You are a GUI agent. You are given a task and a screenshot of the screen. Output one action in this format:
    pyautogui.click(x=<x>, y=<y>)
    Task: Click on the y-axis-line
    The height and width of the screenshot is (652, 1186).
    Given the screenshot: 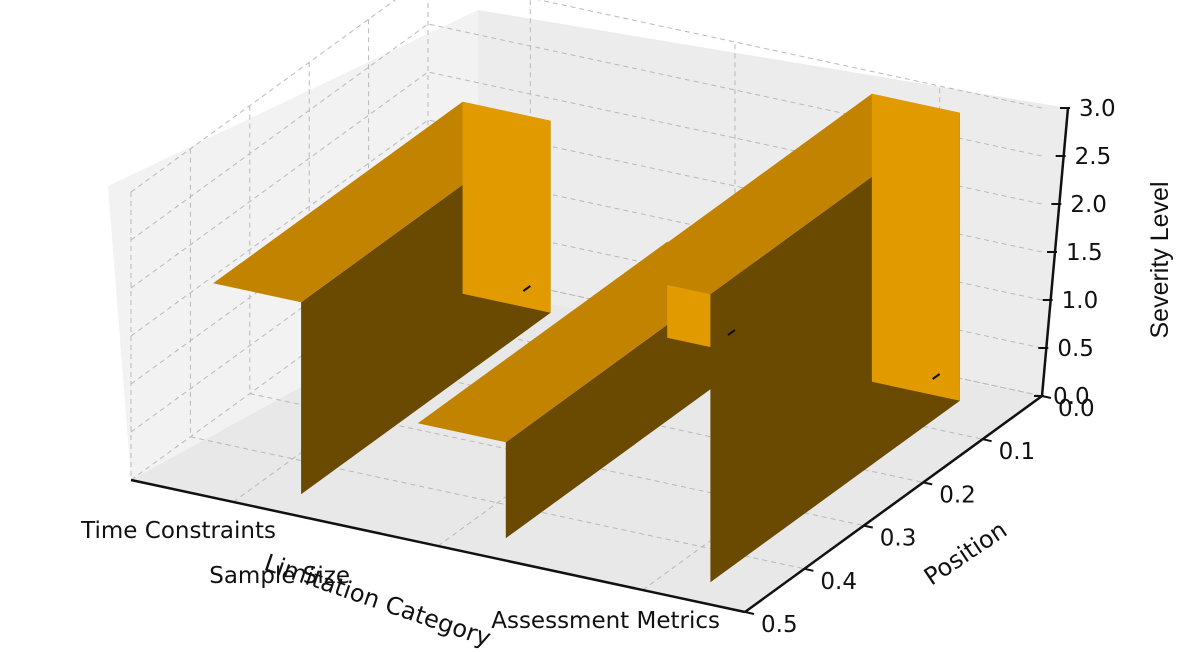 What is the action you would take?
    pyautogui.click(x=893, y=504)
    